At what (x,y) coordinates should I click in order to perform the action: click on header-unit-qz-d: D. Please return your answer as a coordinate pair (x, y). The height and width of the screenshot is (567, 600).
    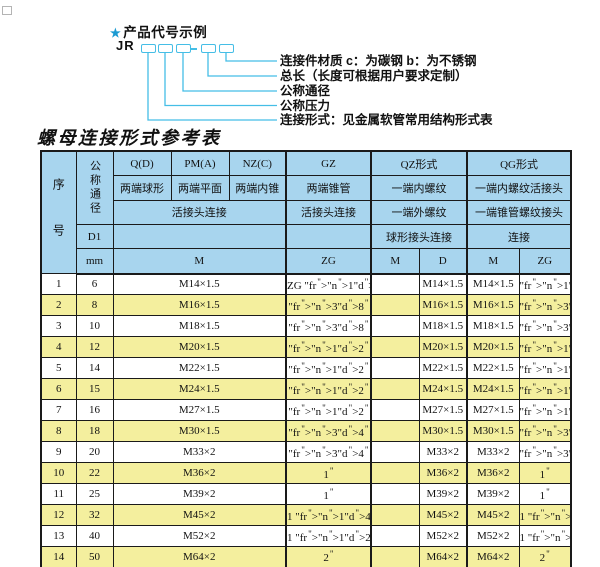
    Looking at the image, I should click on (443, 261).